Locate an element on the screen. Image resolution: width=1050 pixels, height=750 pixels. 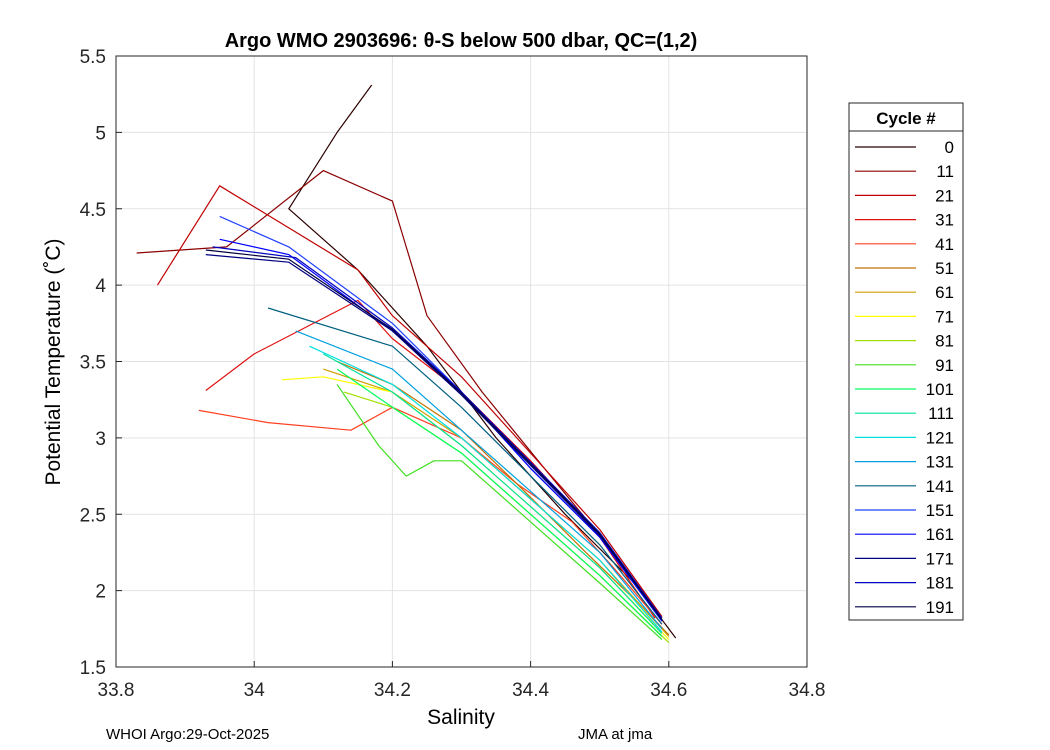
legend-label-cycle-101: 101 is located at coordinates (940, 389).